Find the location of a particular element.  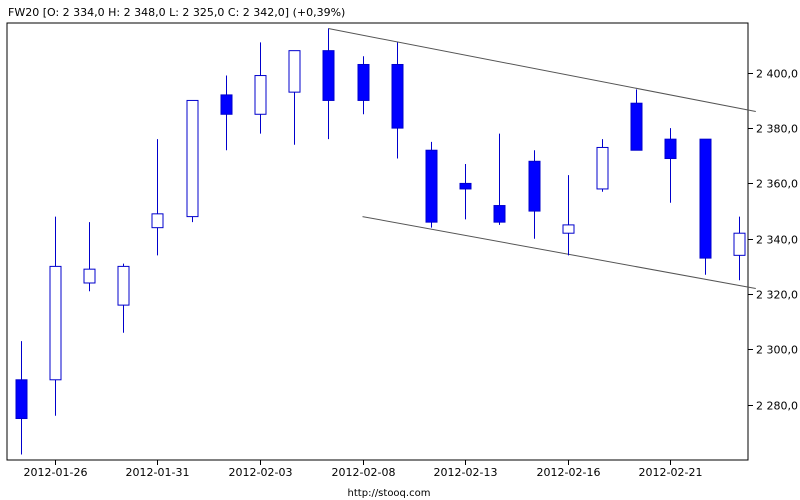

y-tick-label: 2 320,0 is located at coordinates (777, 295).